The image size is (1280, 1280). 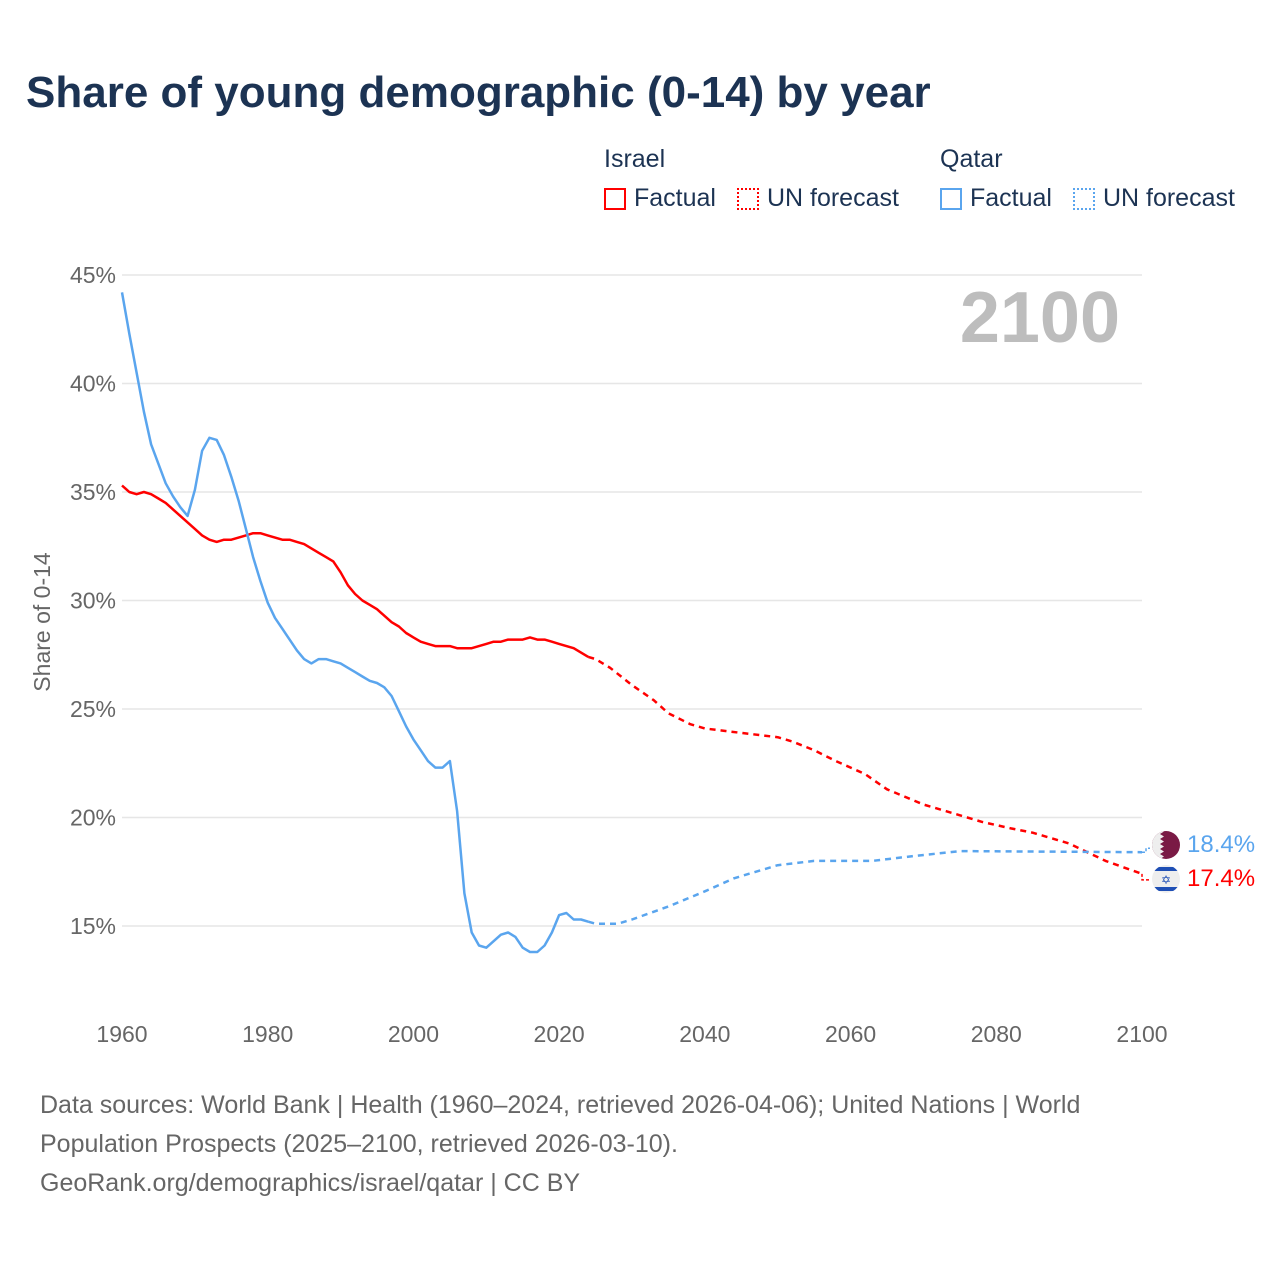 What do you see at coordinates (93, 601) in the screenshot?
I see `y-tick-label: 30%` at bounding box center [93, 601].